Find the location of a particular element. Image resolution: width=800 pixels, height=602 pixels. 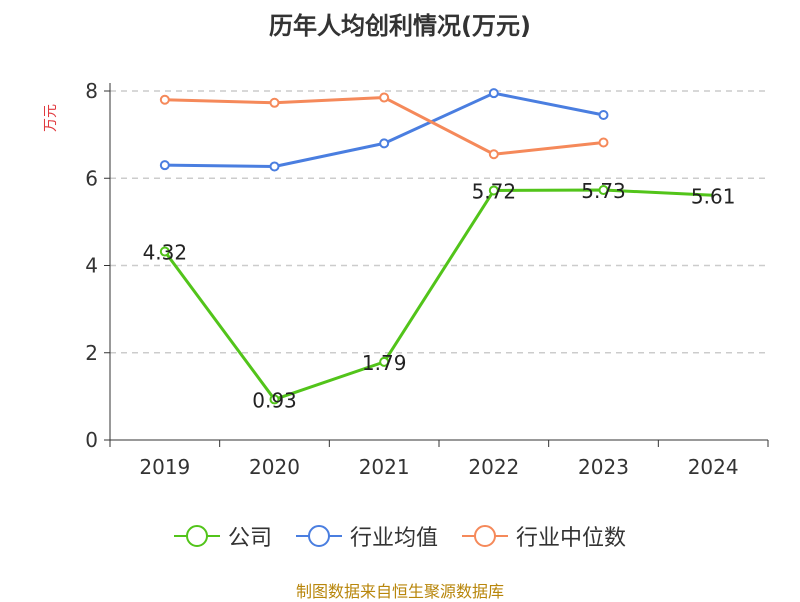

data-label: 4.32 is located at coordinates (165, 253).